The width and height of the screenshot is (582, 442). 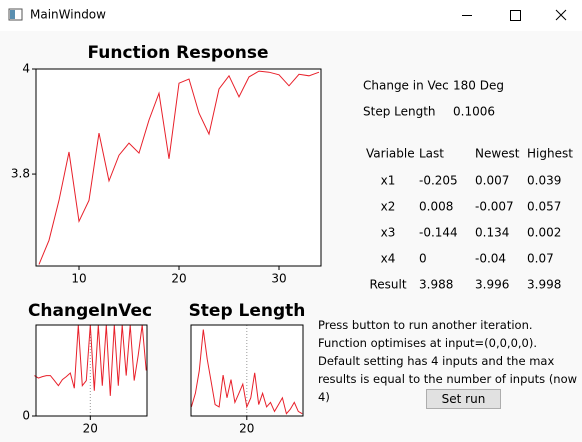 What do you see at coordinates (15, 14) in the screenshot?
I see `app-icon` at bounding box center [15, 14].